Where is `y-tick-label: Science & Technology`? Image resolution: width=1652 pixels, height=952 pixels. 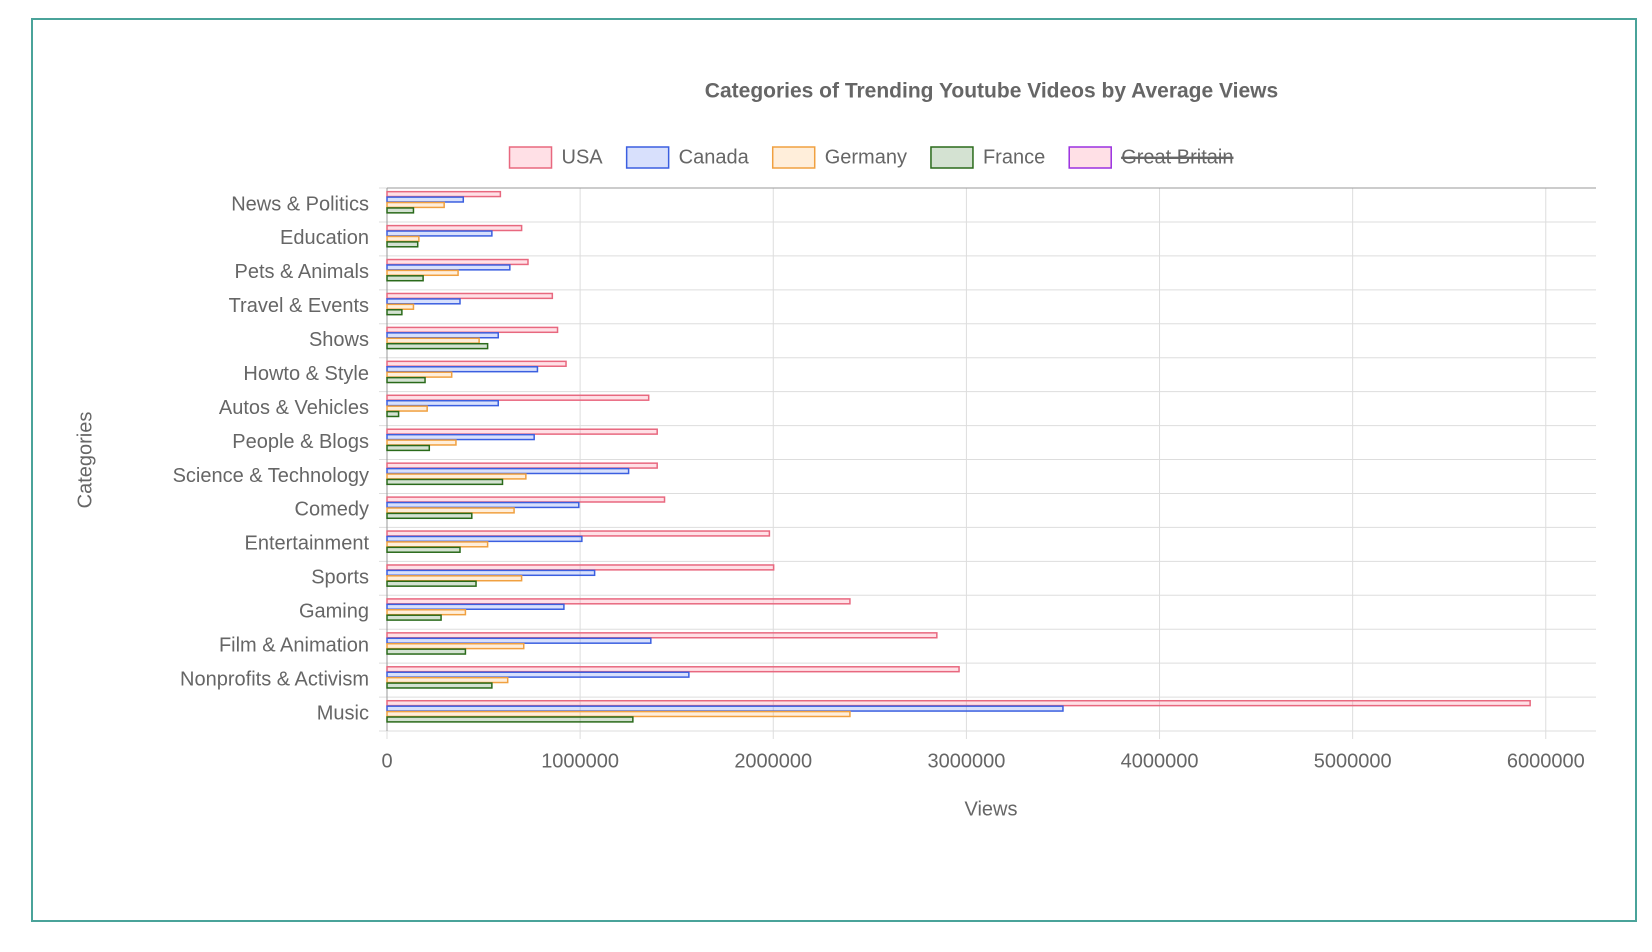
y-tick-label: Science & Technology is located at coordinates (271, 476).